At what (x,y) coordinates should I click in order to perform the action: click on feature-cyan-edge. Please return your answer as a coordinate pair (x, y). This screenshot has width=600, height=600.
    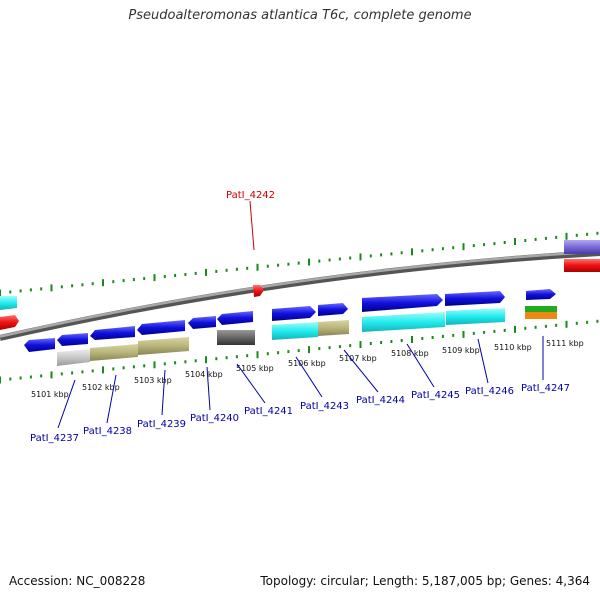
    Looking at the image, I should click on (8, 303).